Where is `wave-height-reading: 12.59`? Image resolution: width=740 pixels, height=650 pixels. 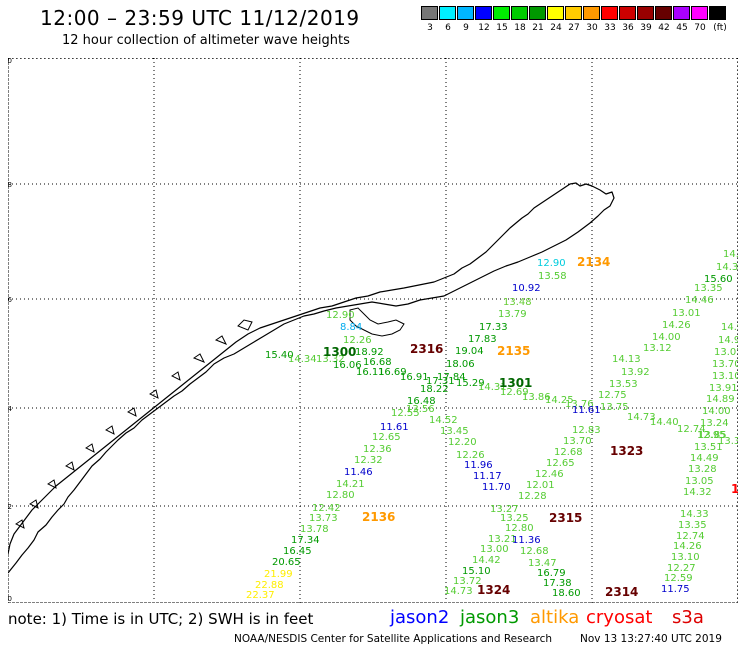 wave-height-reading: 12.59 is located at coordinates (678, 578).